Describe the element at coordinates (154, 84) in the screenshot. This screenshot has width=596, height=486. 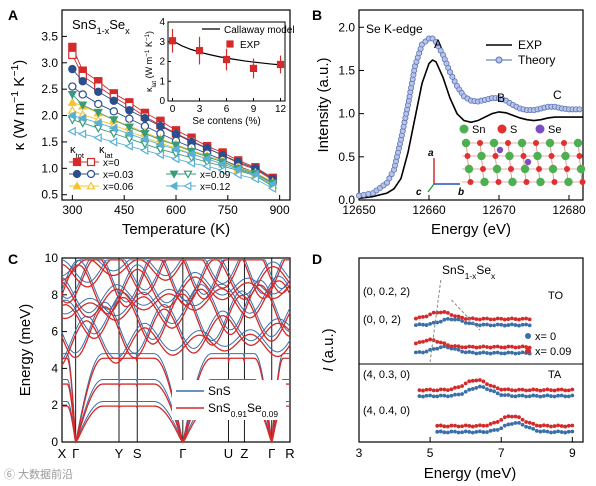
I see `text-segment: lat` at that location.